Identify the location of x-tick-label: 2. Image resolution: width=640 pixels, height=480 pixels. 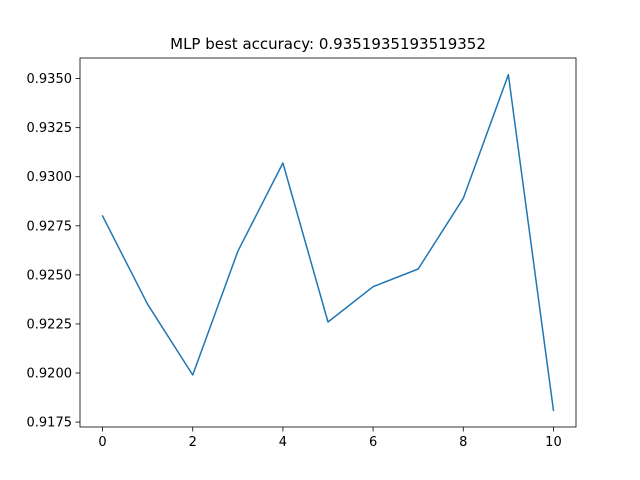
(193, 442).